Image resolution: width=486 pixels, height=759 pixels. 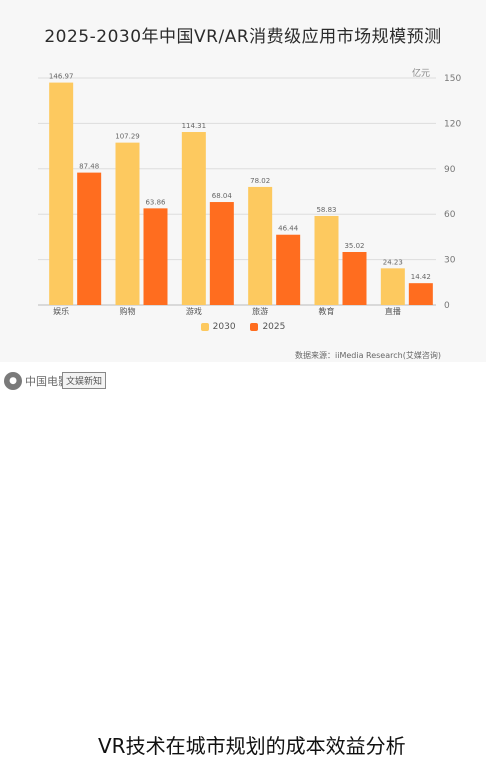 I want to click on x-tick-label: 娱乐, so click(x=61, y=311).